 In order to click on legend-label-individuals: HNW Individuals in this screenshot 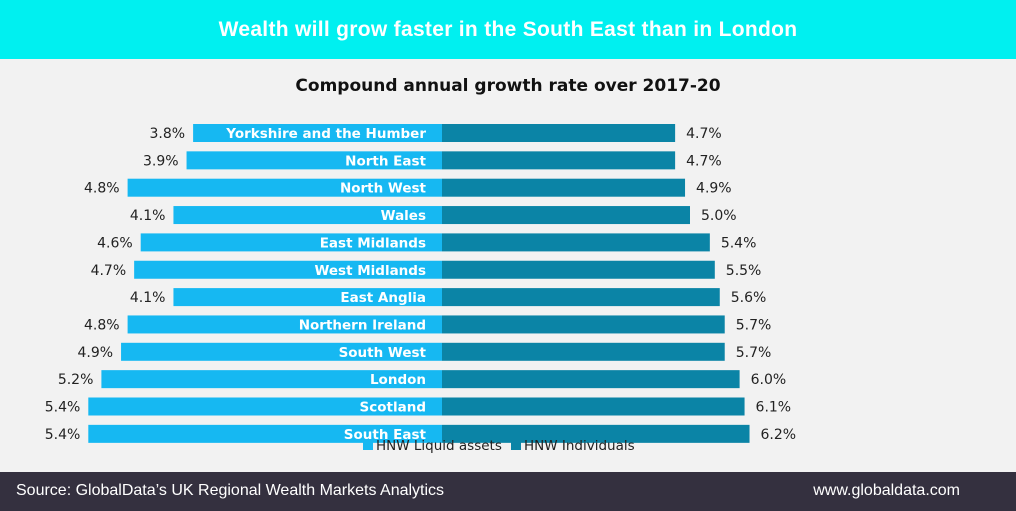, I will do `click(579, 446)`.